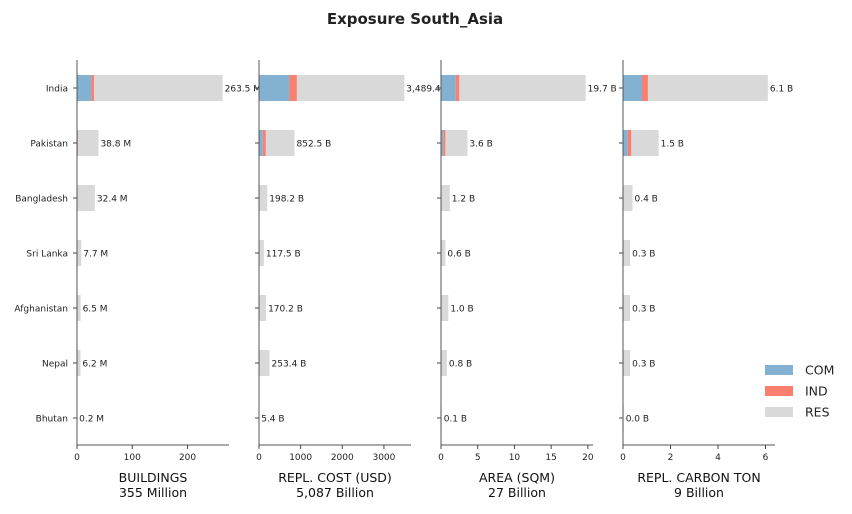 The image size is (852, 514). I want to click on value-label: 0.0 B, so click(637, 420).